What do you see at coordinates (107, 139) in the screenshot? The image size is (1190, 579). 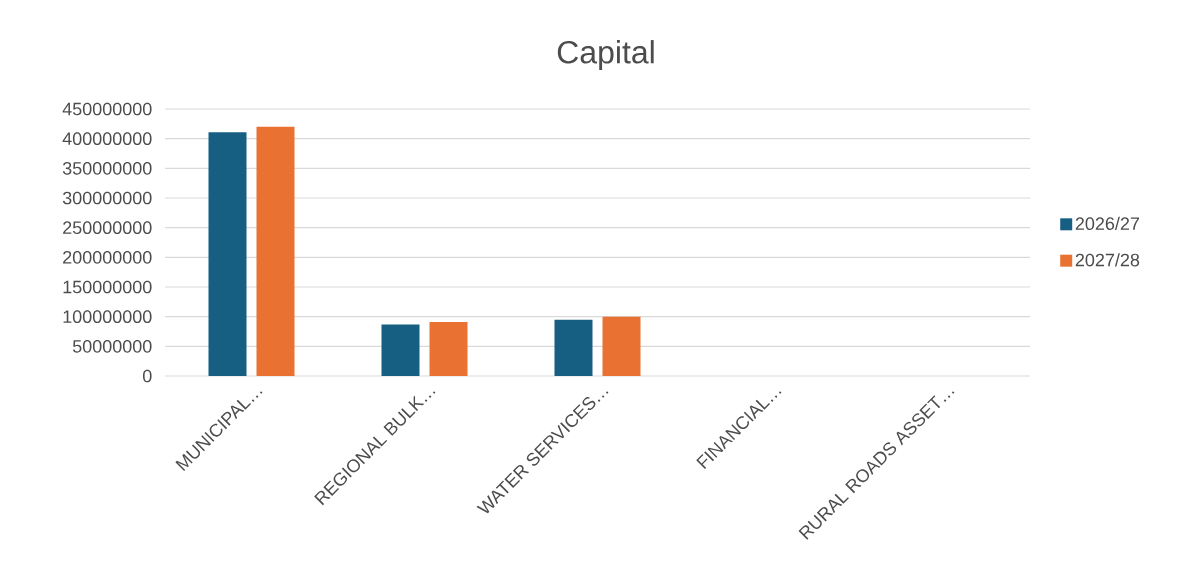 I see `y-tick-label: 400000000` at bounding box center [107, 139].